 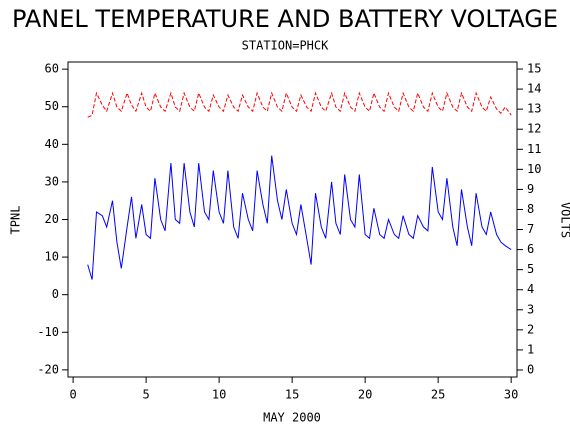 What do you see at coordinates (285, 46) in the screenshot?
I see `chart-subtitle: STATION=PHCK` at bounding box center [285, 46].